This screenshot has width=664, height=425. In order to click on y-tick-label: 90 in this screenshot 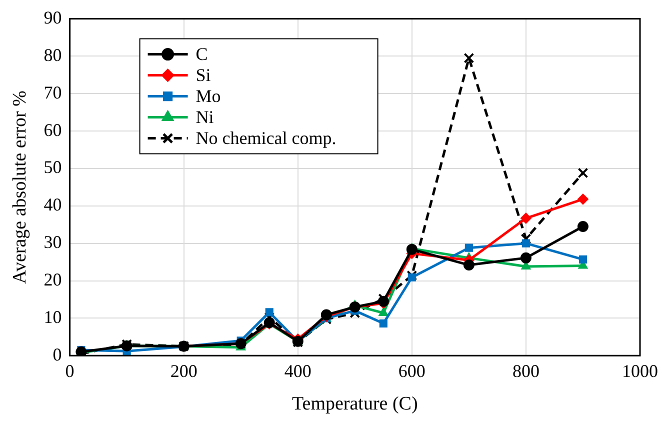, I will do `click(53, 18)`.